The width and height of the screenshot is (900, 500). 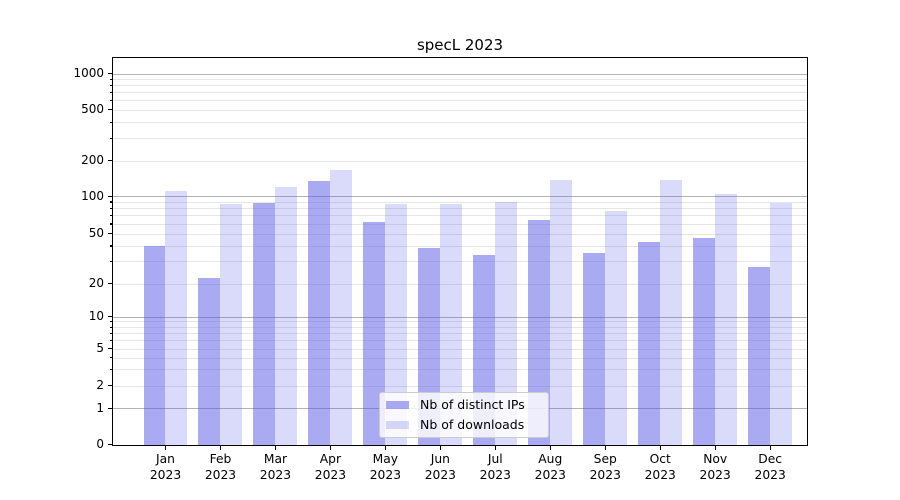 I want to click on bar-oct-downloads, so click(x=671, y=312).